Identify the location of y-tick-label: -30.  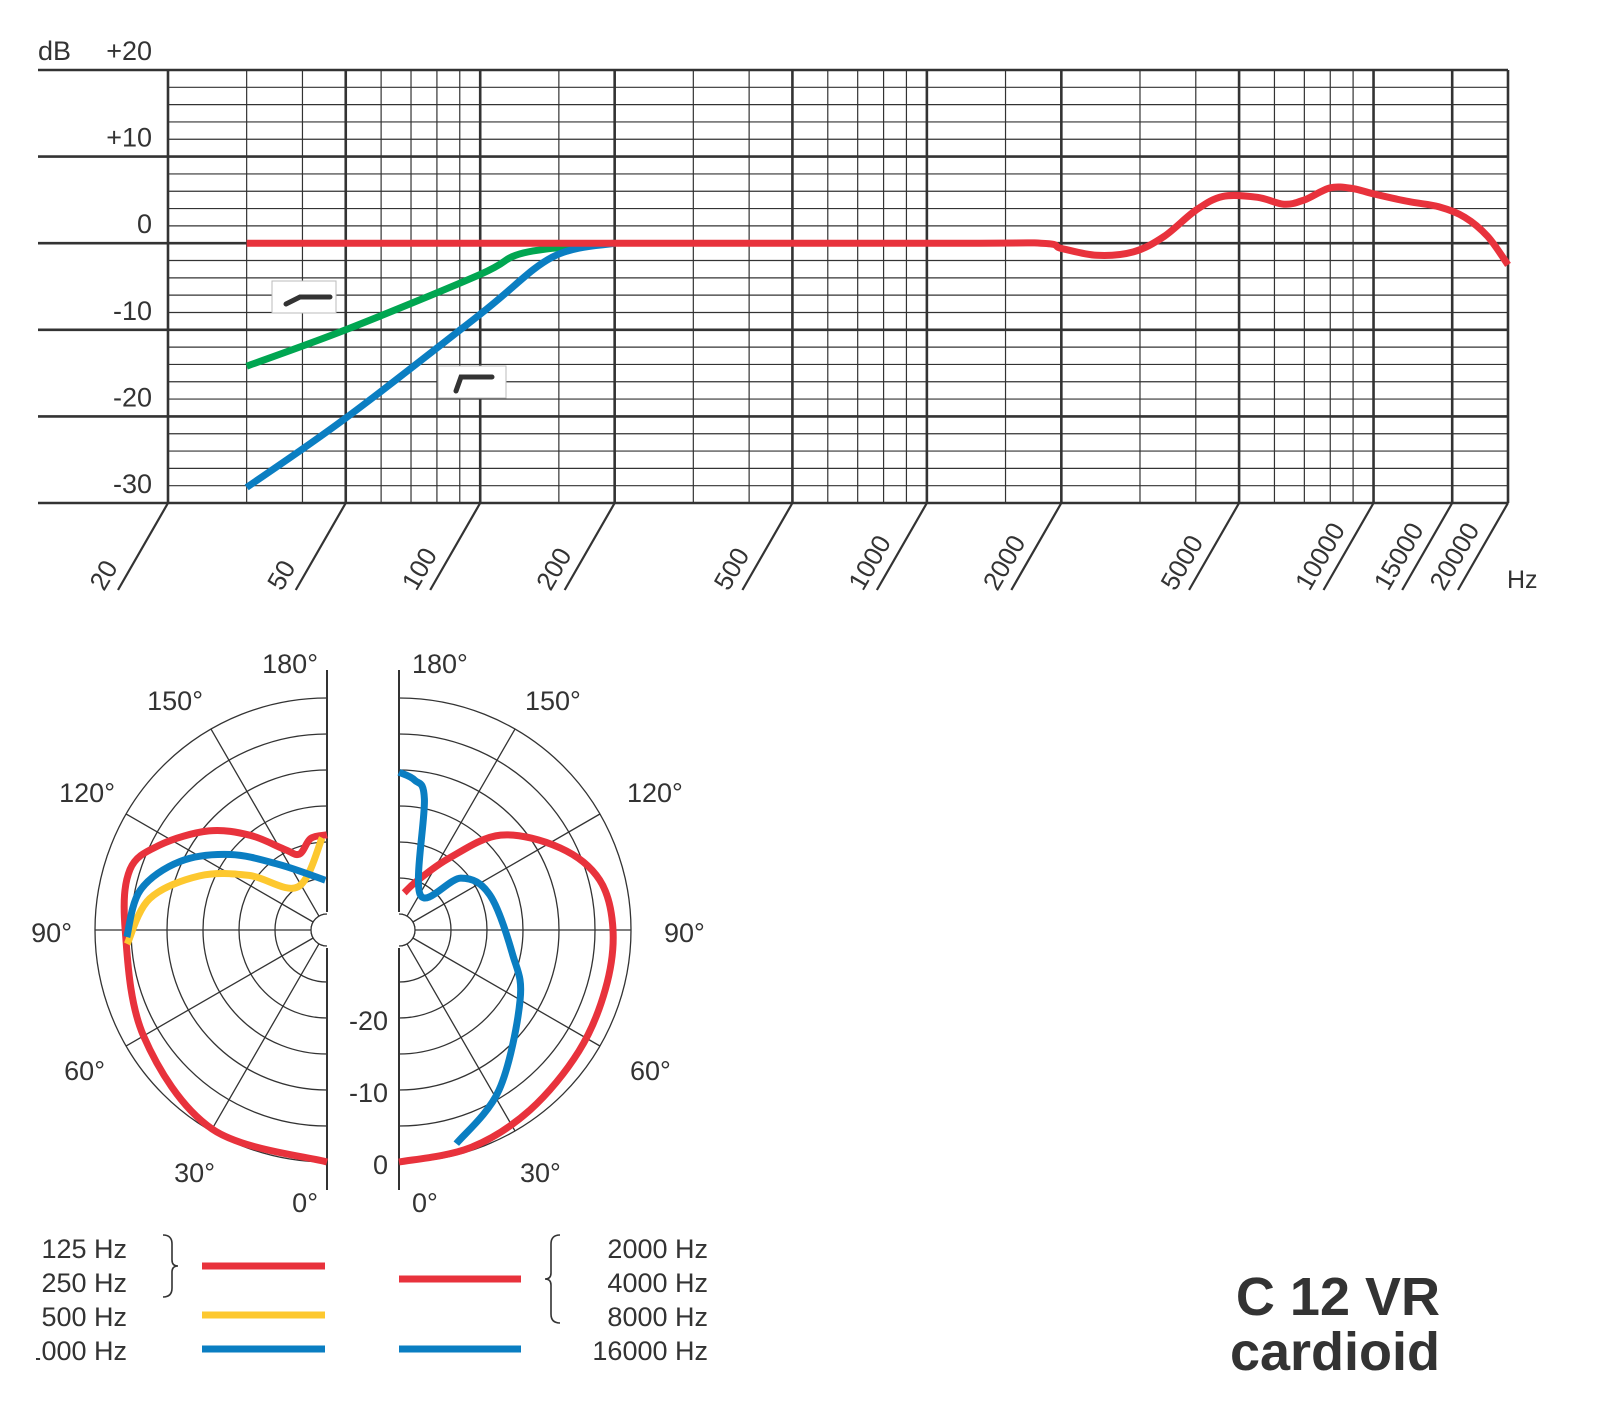
(132, 484).